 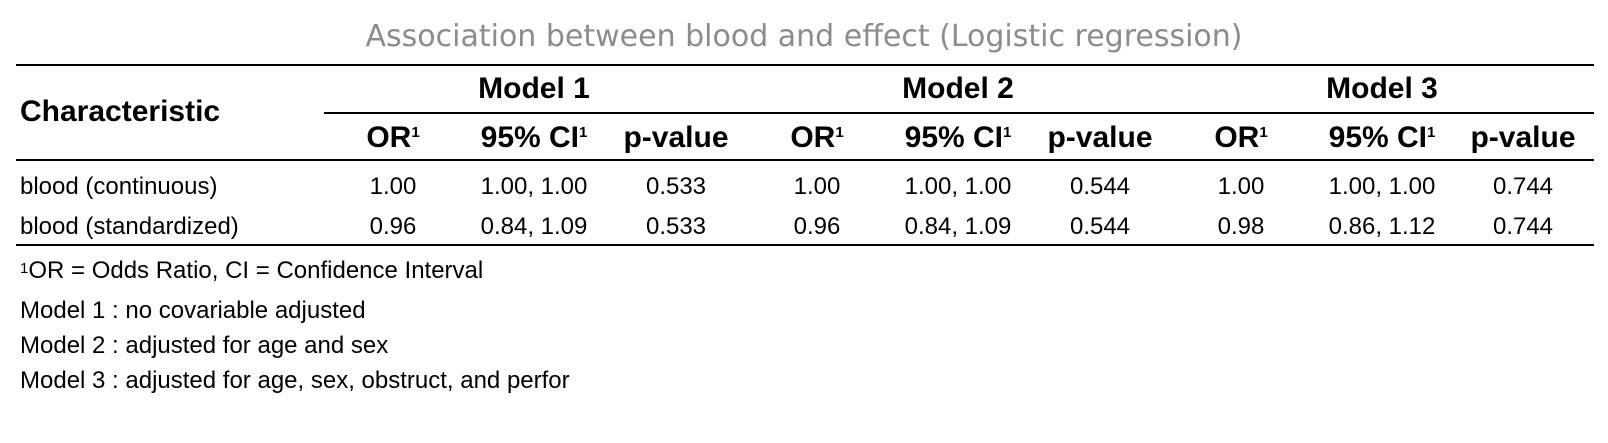 I want to click on col-pvalue-model-1: p-value, so click(x=676, y=137).